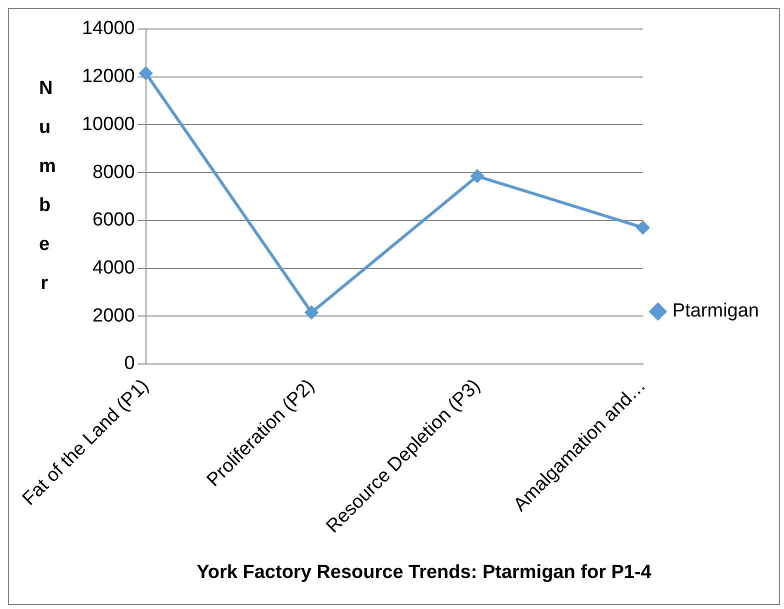 Image resolution: width=784 pixels, height=609 pixels. I want to click on y-tick-label: 12000, so click(108, 77).